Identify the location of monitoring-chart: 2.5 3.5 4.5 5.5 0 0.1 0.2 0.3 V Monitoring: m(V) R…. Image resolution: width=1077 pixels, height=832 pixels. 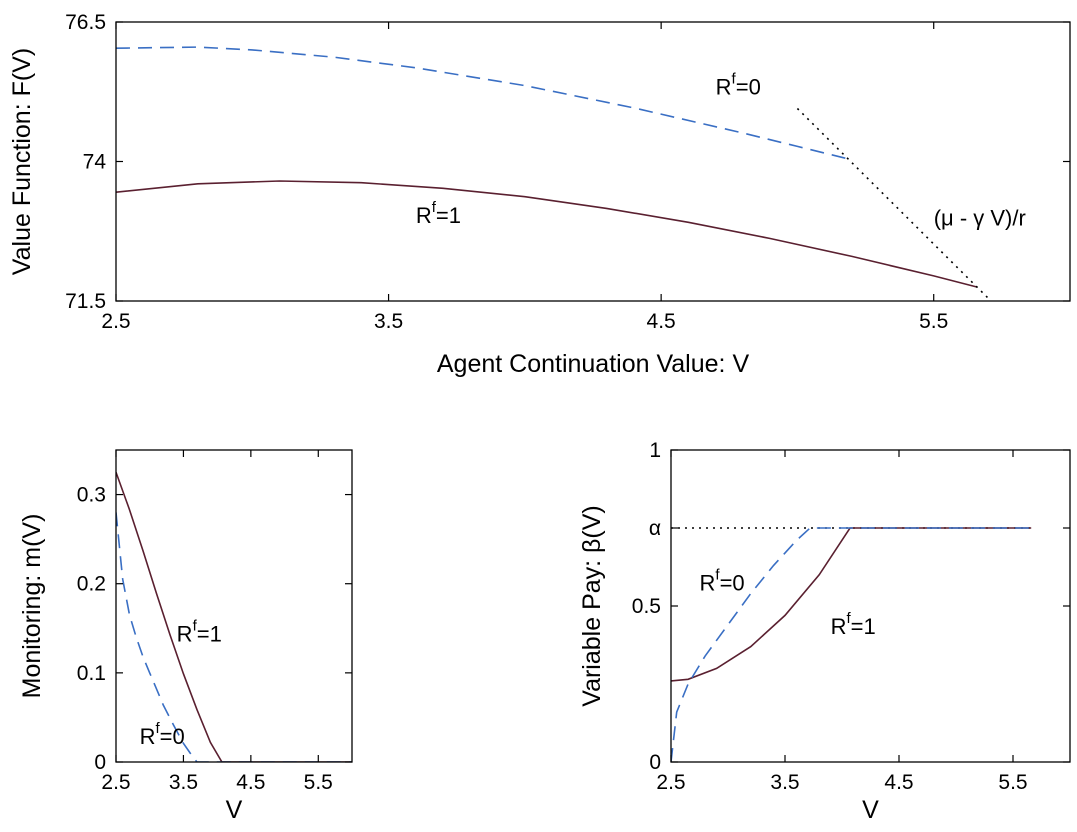
(185, 636).